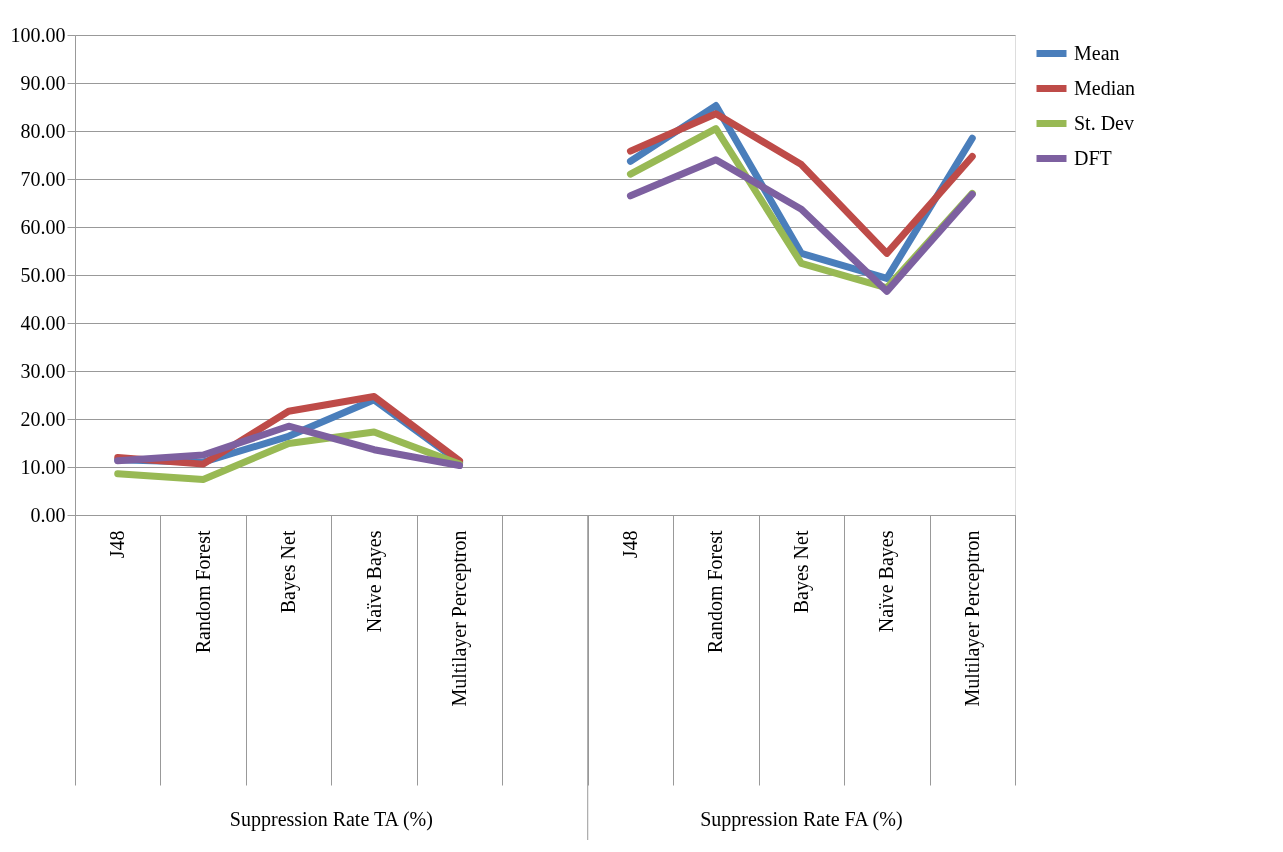 Image resolution: width=1283 pixels, height=852 pixels. What do you see at coordinates (1104, 122) in the screenshot?
I see `legend-label: St. Dev` at bounding box center [1104, 122].